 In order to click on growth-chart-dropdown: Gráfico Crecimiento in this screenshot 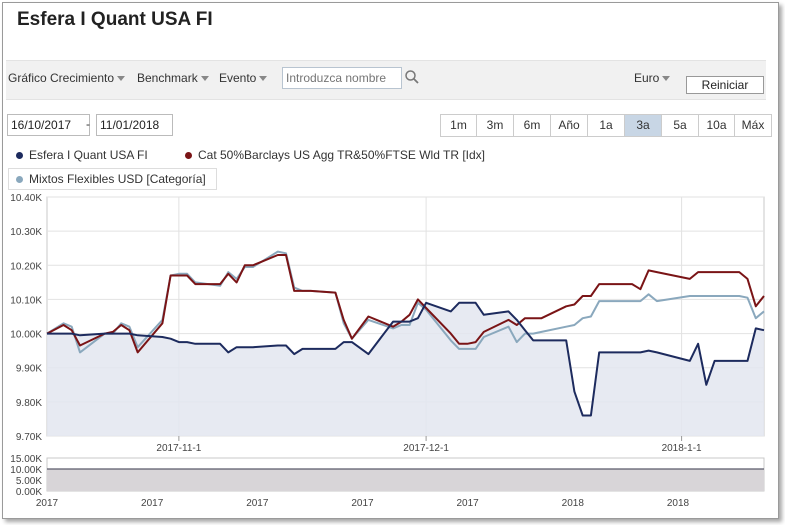, I will do `click(67, 78)`.